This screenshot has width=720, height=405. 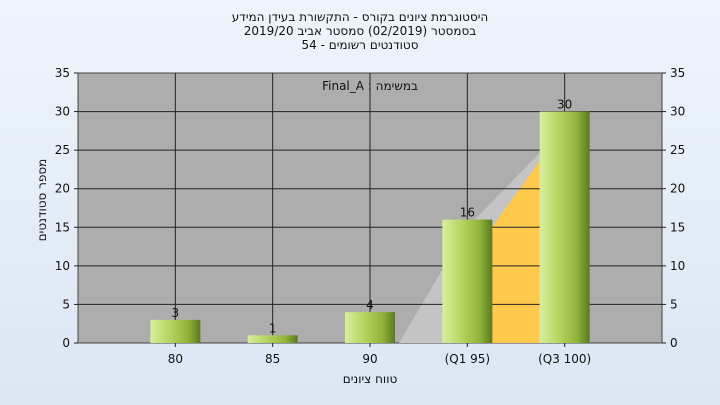 I want to click on y-tick-label-right: 30, so click(x=677, y=112).